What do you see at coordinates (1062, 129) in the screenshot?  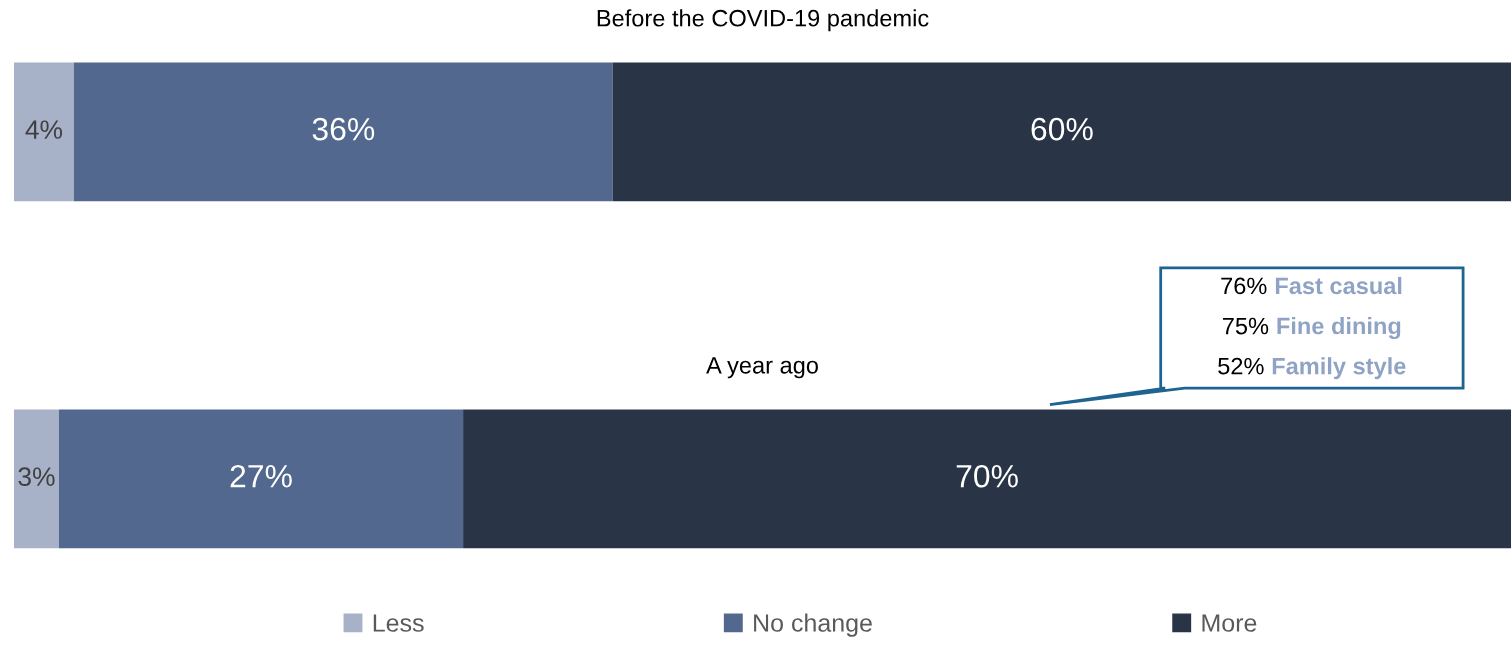 I see `data-label: 60%` at bounding box center [1062, 129].